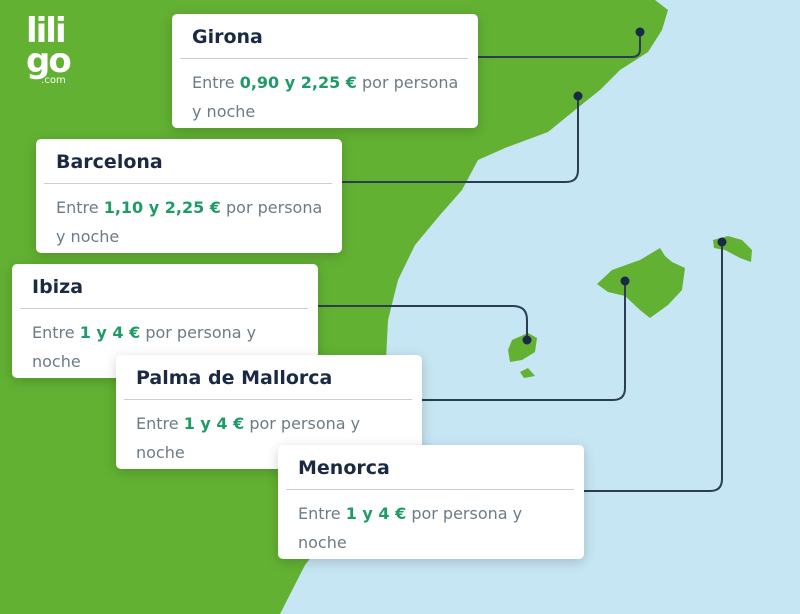 The width and height of the screenshot is (800, 614). I want to click on destination-name: Ibiza, so click(58, 287).